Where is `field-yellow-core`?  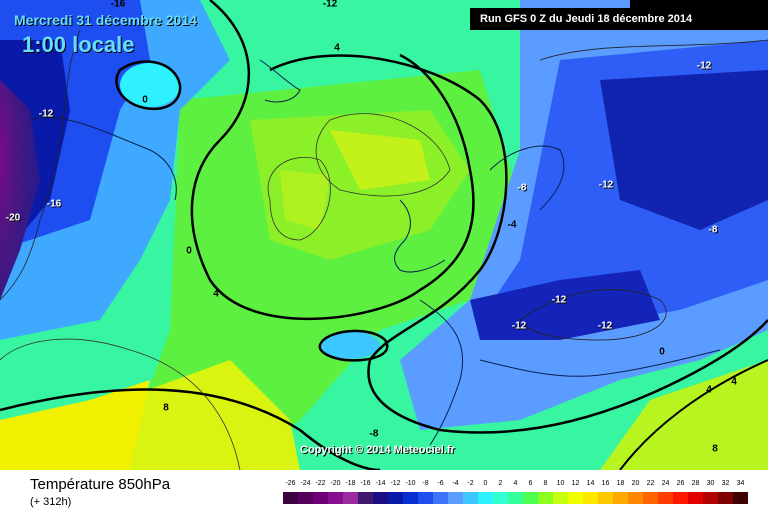 field-yellow-core is located at coordinates (380, 160).